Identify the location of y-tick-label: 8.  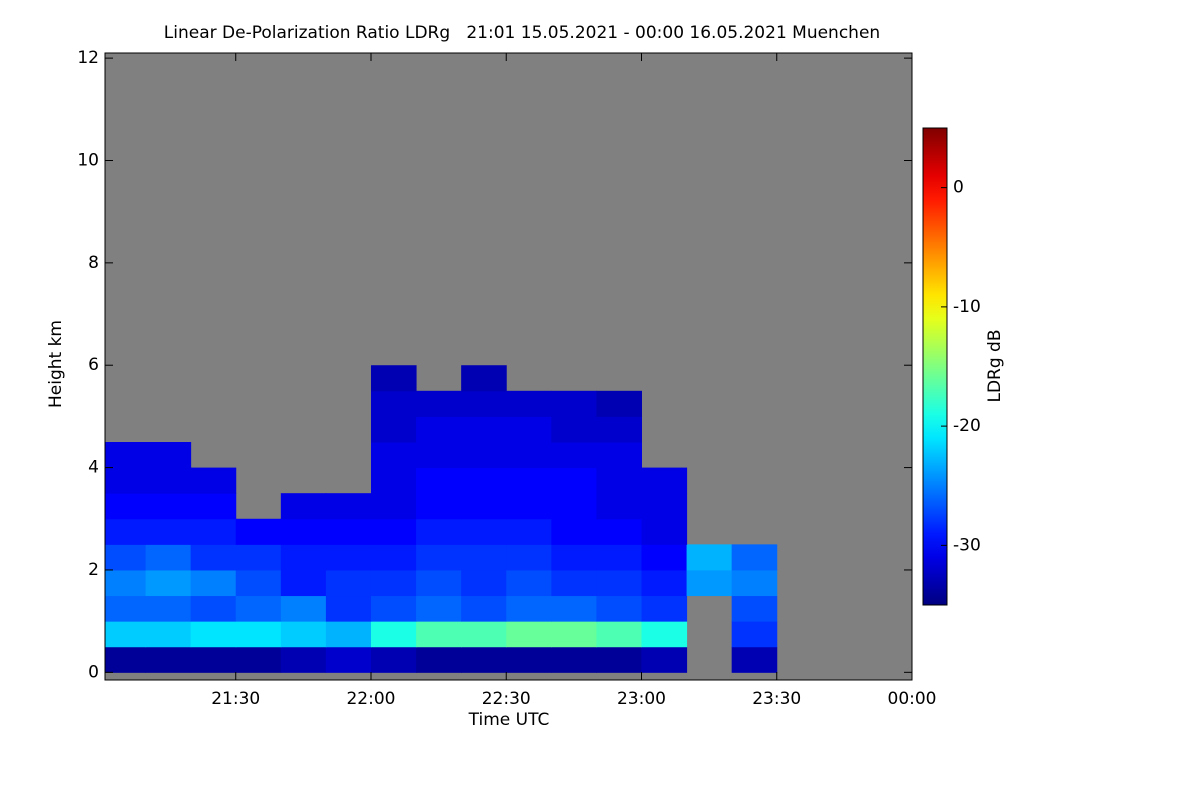
(93, 263).